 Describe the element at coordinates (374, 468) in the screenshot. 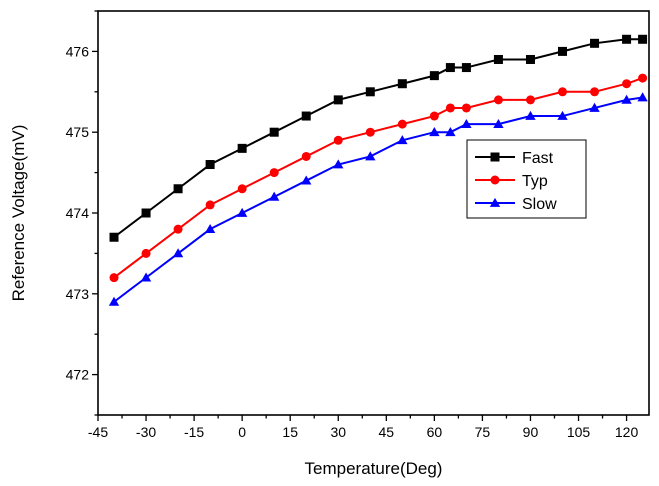

I see `x-axis-title: Temperature(Deg)` at that location.